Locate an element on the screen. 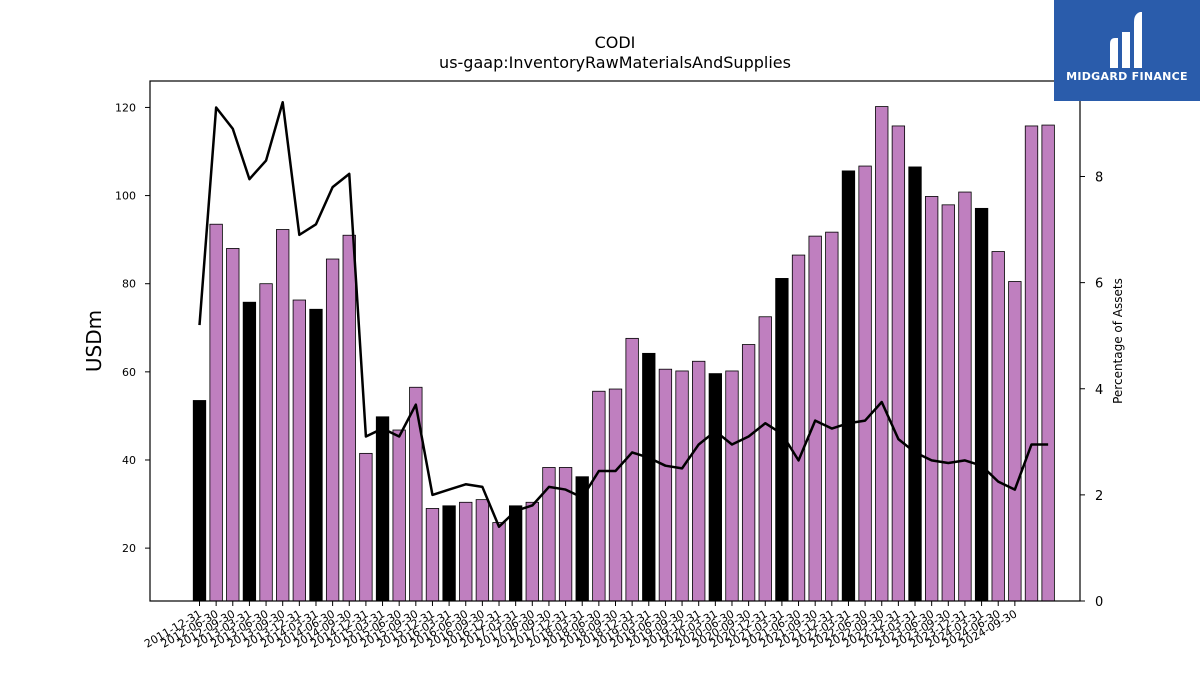 Image resolution: width=1200 pixels, height=675 pixels. y-tick-label: 120 is located at coordinates (125, 107).